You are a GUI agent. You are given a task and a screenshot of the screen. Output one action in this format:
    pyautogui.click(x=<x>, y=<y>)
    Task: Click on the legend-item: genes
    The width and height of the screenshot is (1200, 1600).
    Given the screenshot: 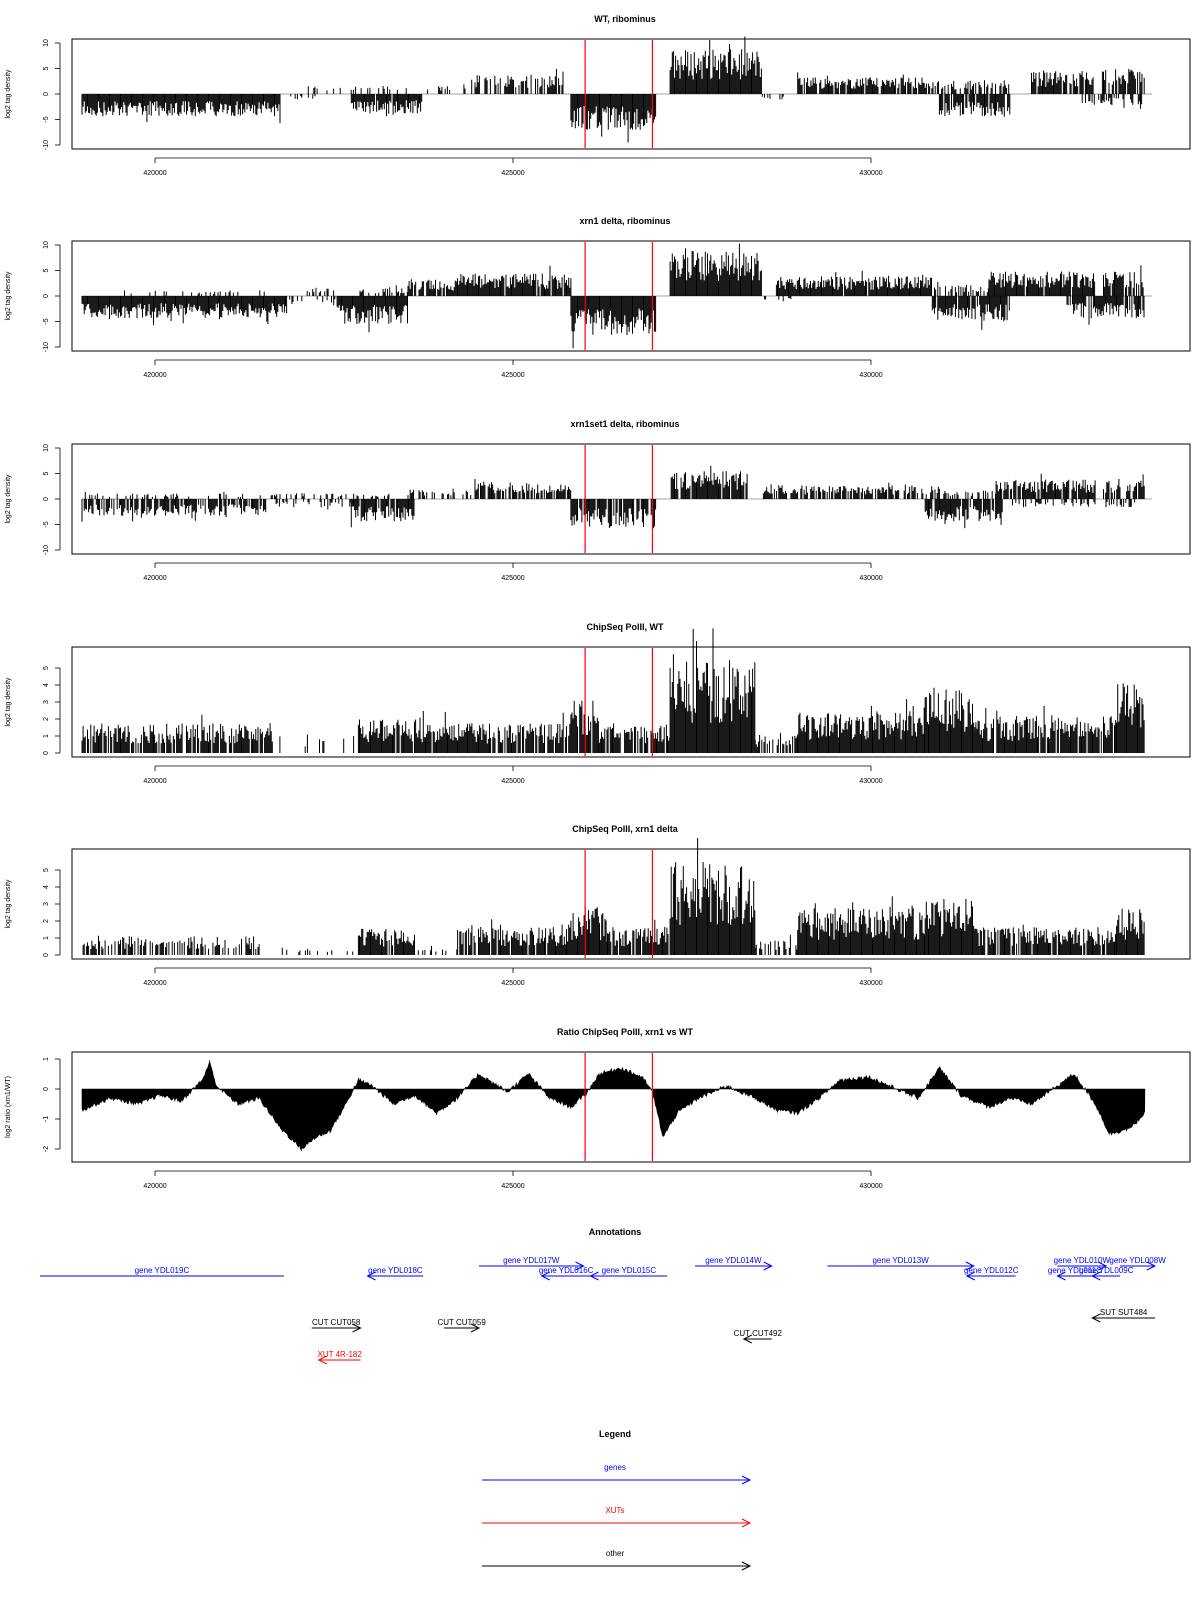 What is the action you would take?
    pyautogui.click(x=617, y=1474)
    